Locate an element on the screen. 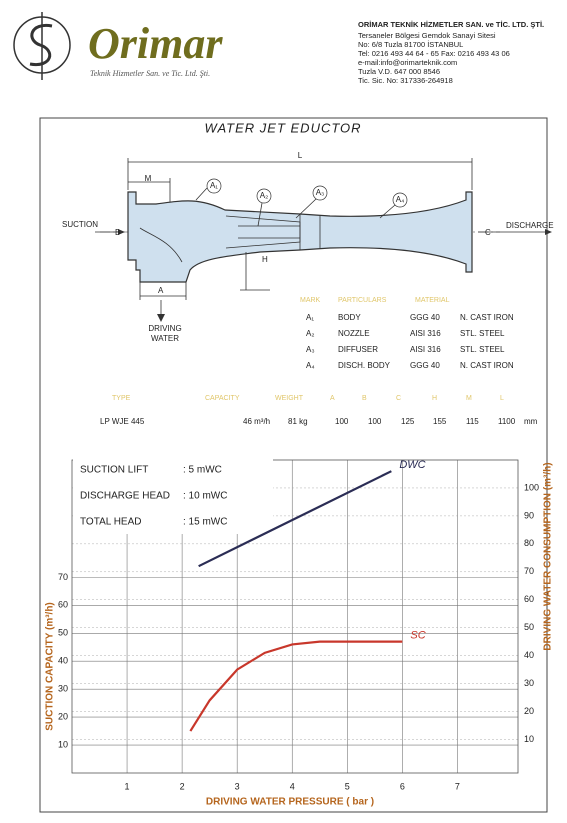 The image size is (567, 823). logo is located at coordinates (42, 46).